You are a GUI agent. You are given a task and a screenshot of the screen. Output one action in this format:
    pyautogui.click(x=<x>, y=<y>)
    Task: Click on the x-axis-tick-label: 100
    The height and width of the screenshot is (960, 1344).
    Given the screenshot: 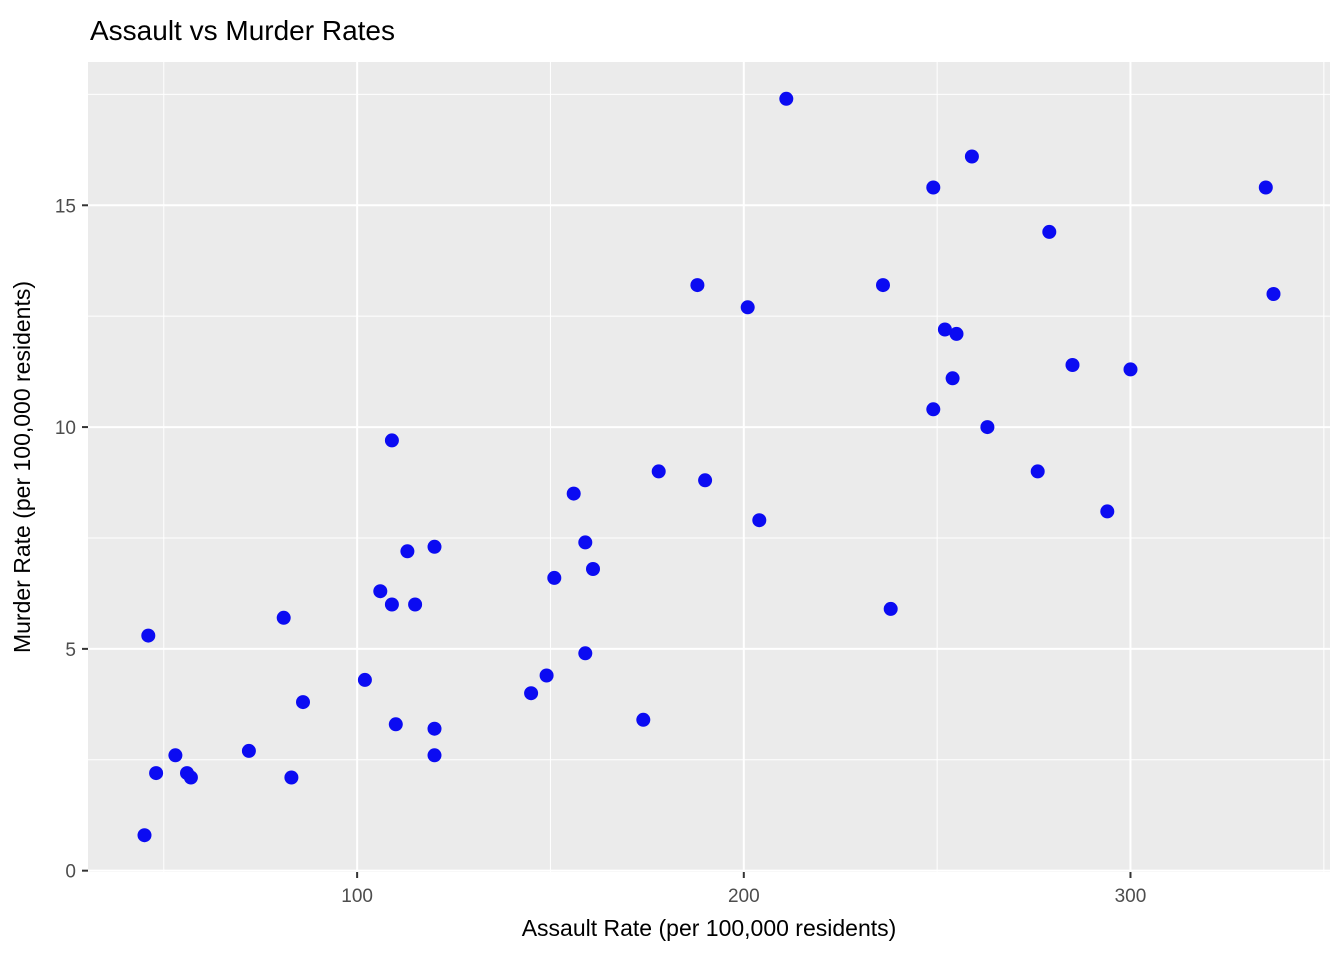 What is the action you would take?
    pyautogui.click(x=357, y=896)
    